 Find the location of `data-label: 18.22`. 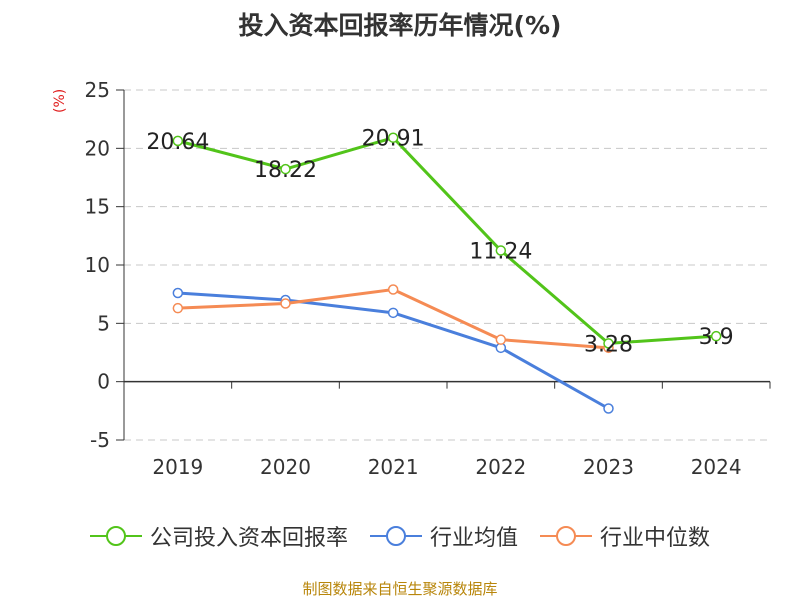

data-label: 18.22 is located at coordinates (285, 170).